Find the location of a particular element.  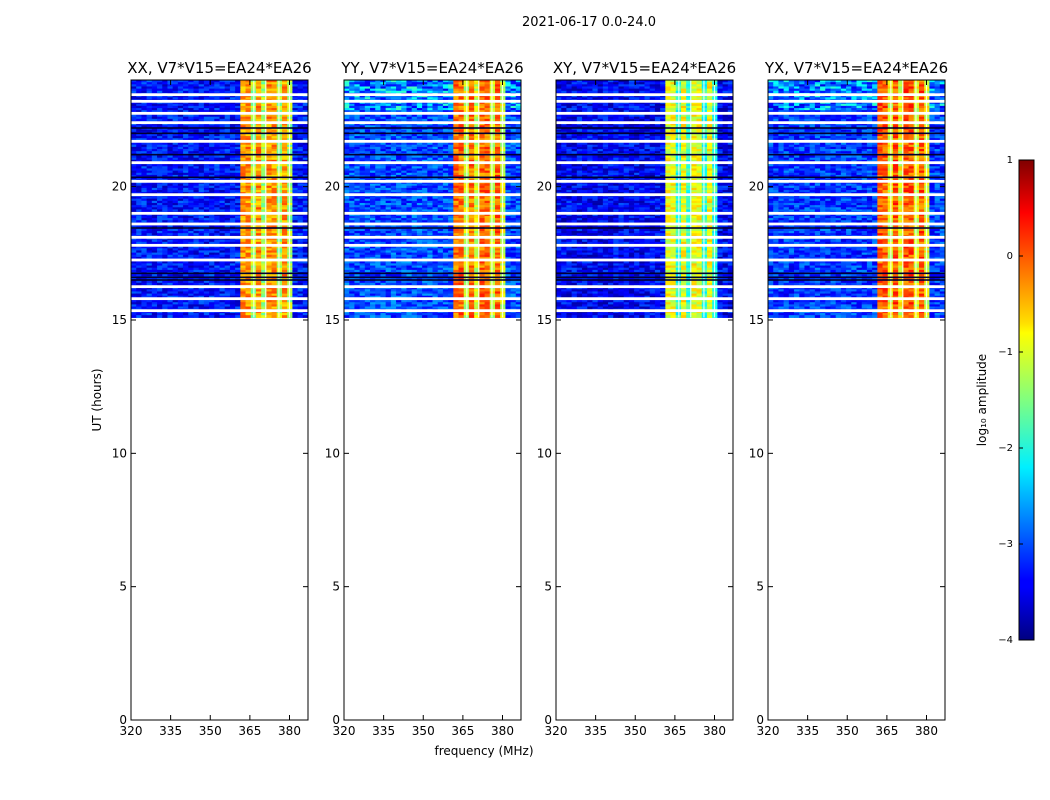

colorbar-ticks: 1 0 −1 −2 −3 −4 is located at coordinates (1010, 400).